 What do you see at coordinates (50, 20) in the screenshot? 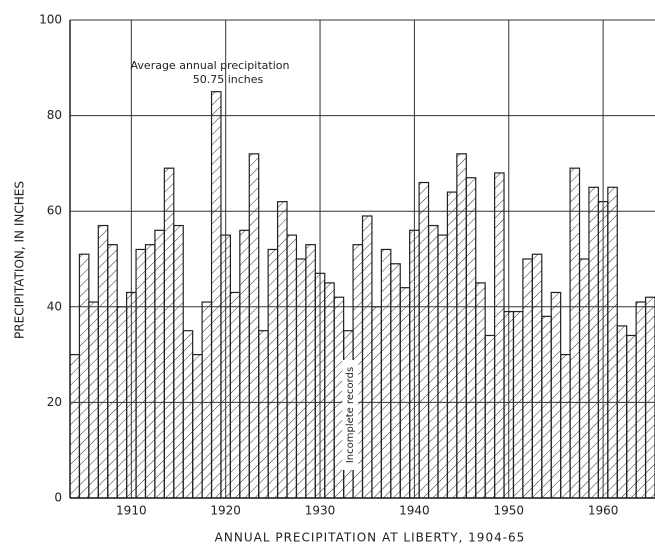
I see `y-tick-label: 100` at bounding box center [50, 20].